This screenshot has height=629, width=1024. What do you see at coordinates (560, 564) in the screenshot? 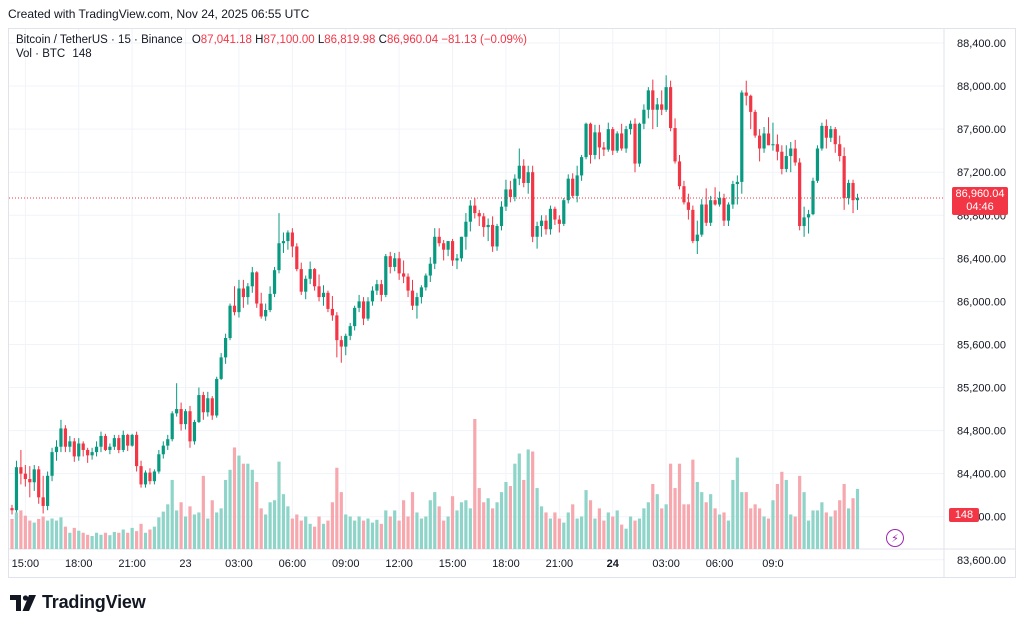
I see `x-tick-label: 21:00` at bounding box center [560, 564].